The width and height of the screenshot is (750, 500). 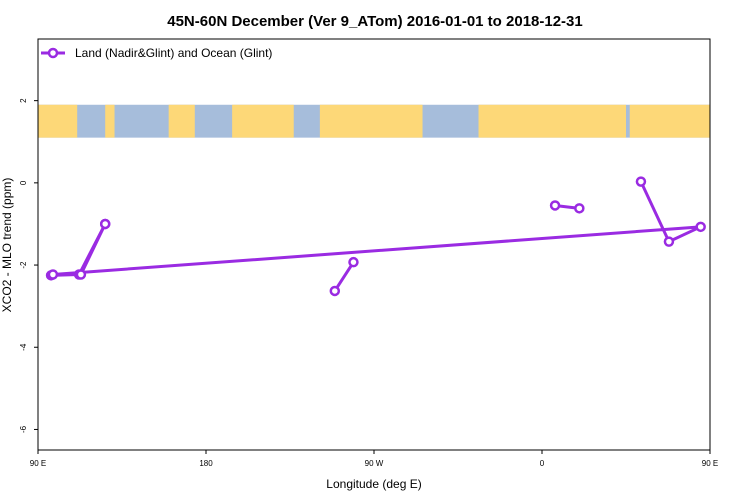 What do you see at coordinates (206, 463) in the screenshot?
I see `x-tick-label: 180` at bounding box center [206, 463].